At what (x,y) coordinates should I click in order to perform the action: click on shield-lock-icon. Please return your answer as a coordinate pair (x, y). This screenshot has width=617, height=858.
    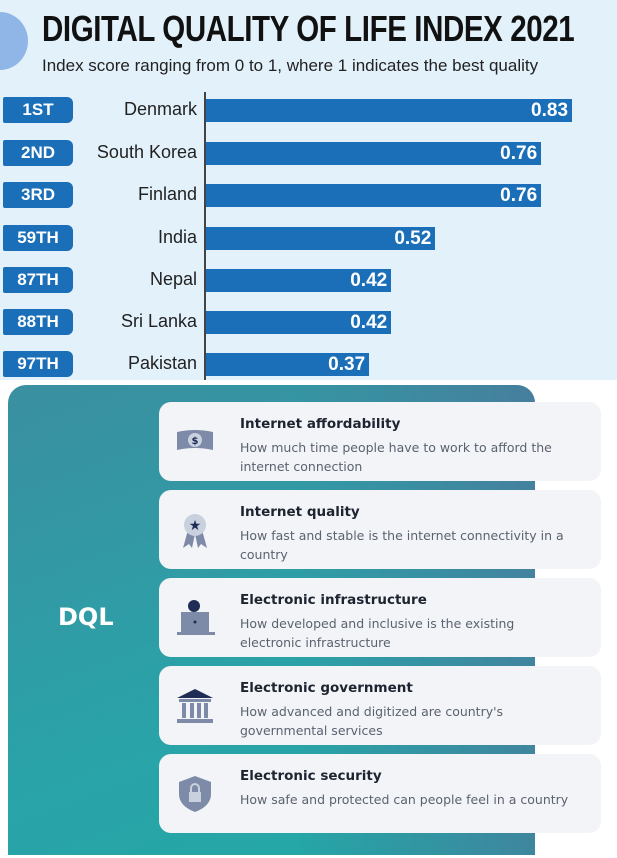
    Looking at the image, I should click on (195, 794).